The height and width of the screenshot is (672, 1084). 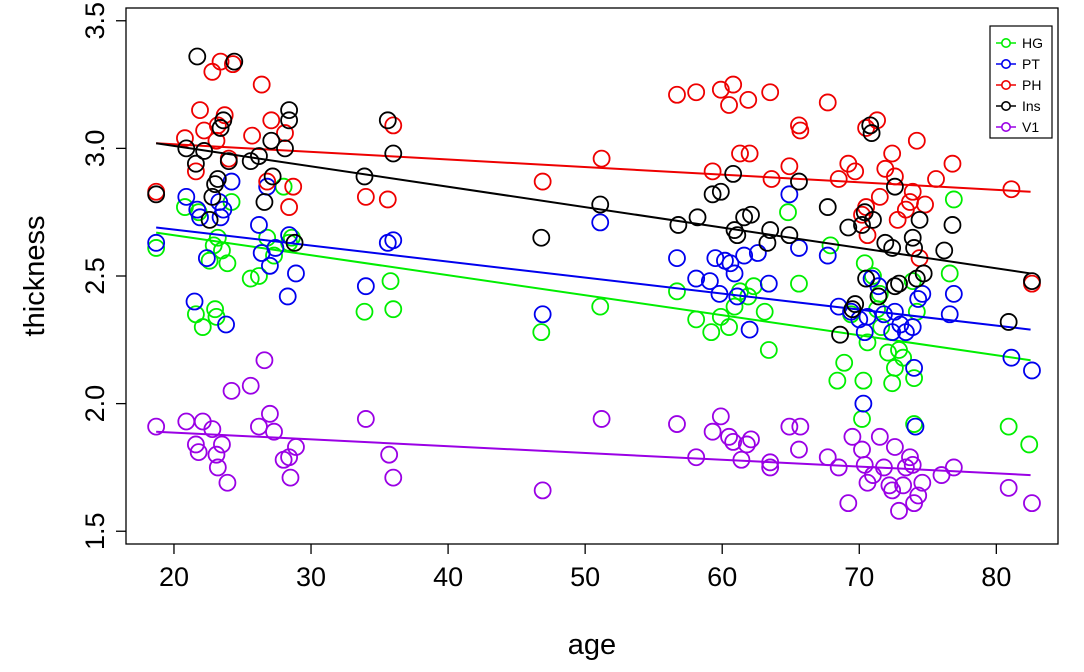 I want to click on x-tick-label: 50, so click(x=585, y=577).